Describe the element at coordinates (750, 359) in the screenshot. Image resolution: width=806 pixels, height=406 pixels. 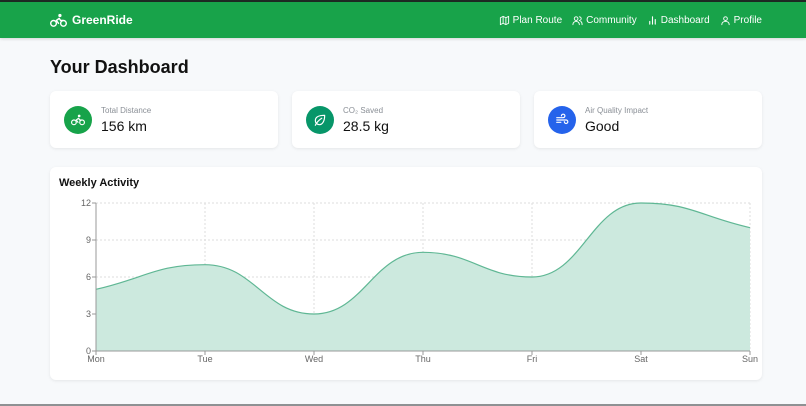
I see `x-tick-label: Sun` at that location.